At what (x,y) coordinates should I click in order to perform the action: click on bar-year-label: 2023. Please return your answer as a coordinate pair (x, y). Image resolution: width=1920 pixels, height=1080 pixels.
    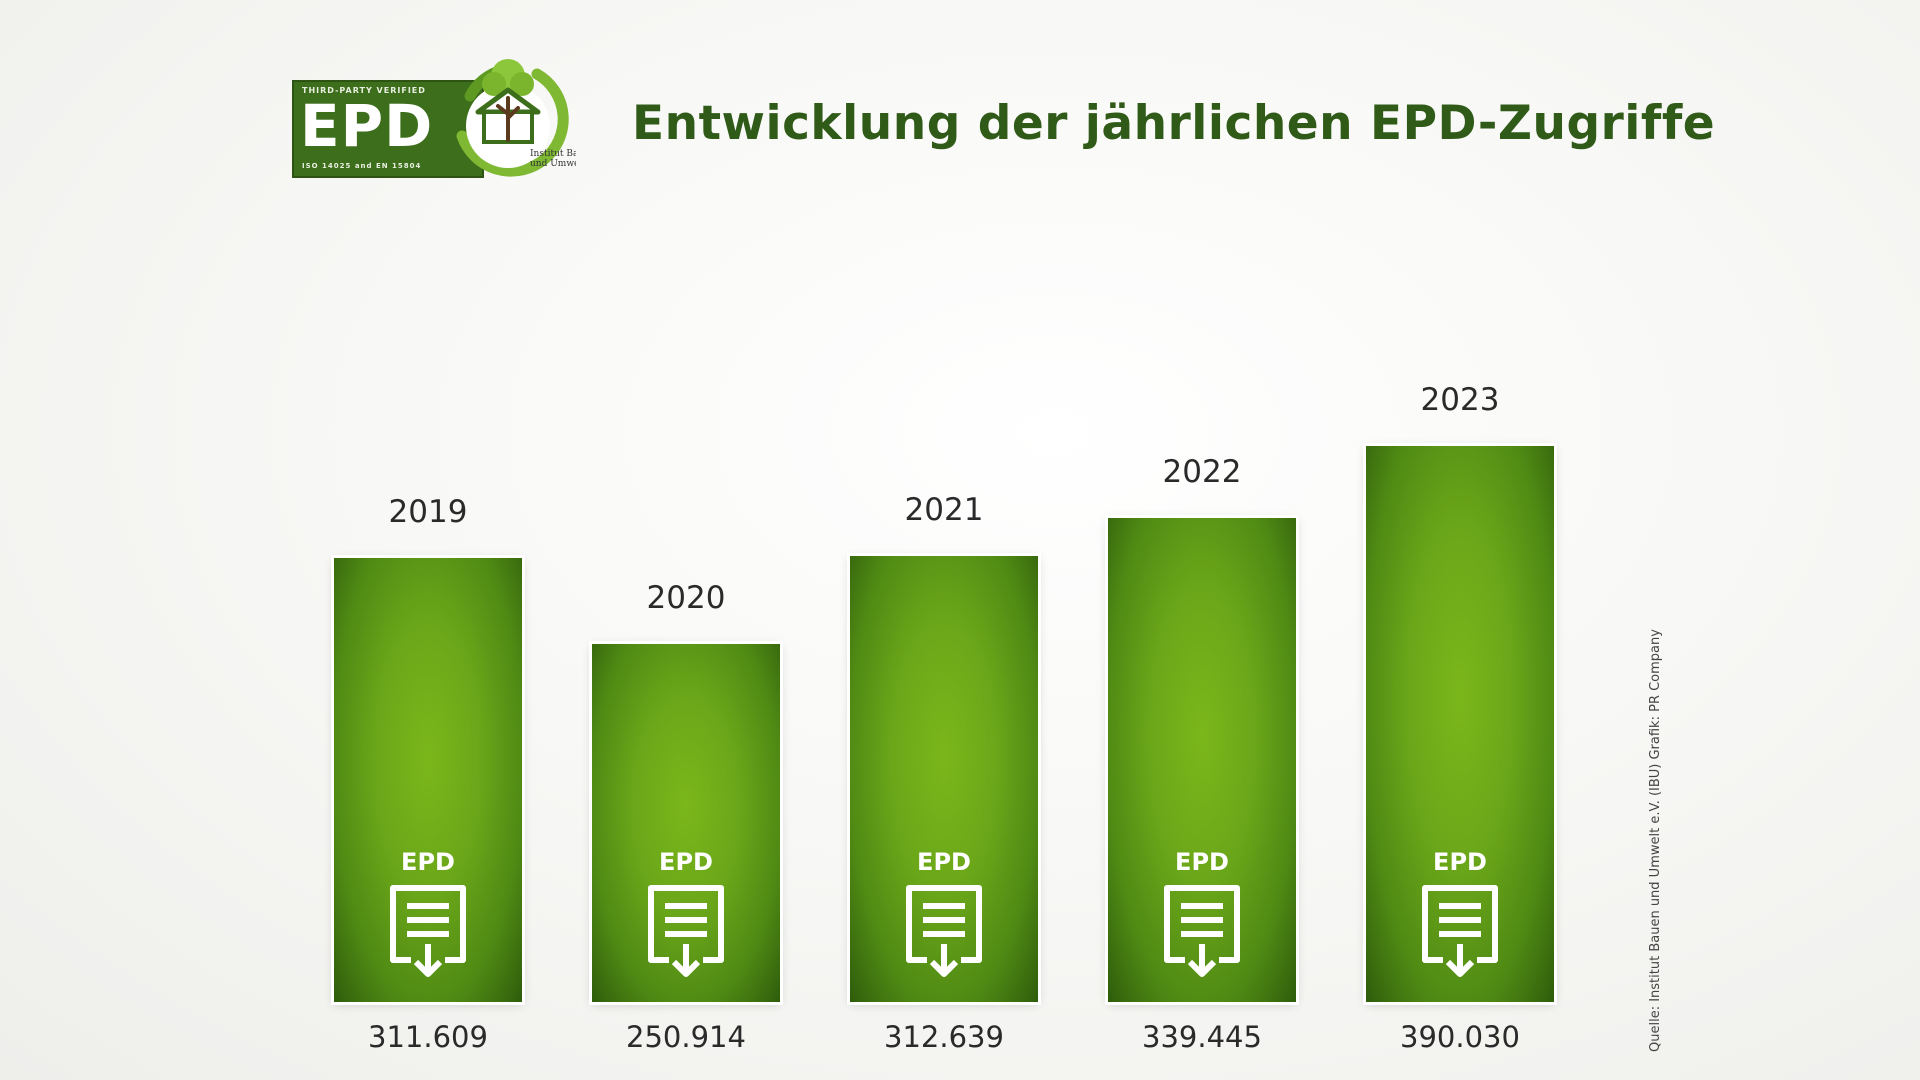
    Looking at the image, I should click on (1460, 400).